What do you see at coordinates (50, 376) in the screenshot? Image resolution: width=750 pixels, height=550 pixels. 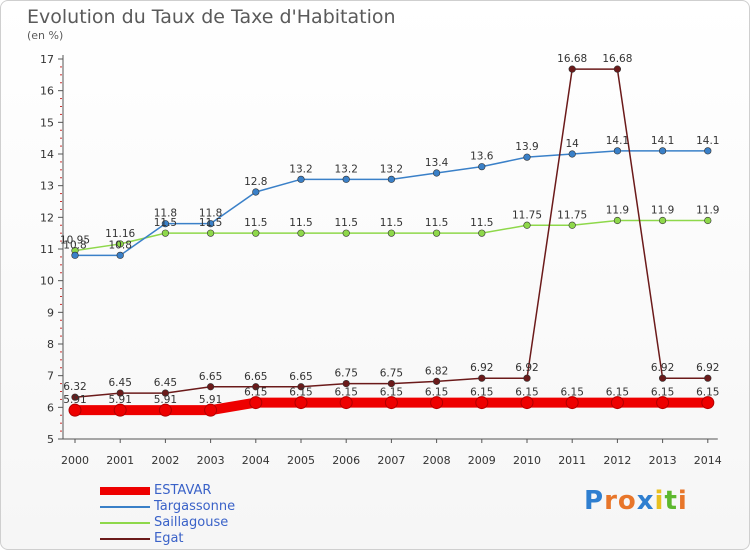 I see `y-tick-label: 7` at bounding box center [50, 376].